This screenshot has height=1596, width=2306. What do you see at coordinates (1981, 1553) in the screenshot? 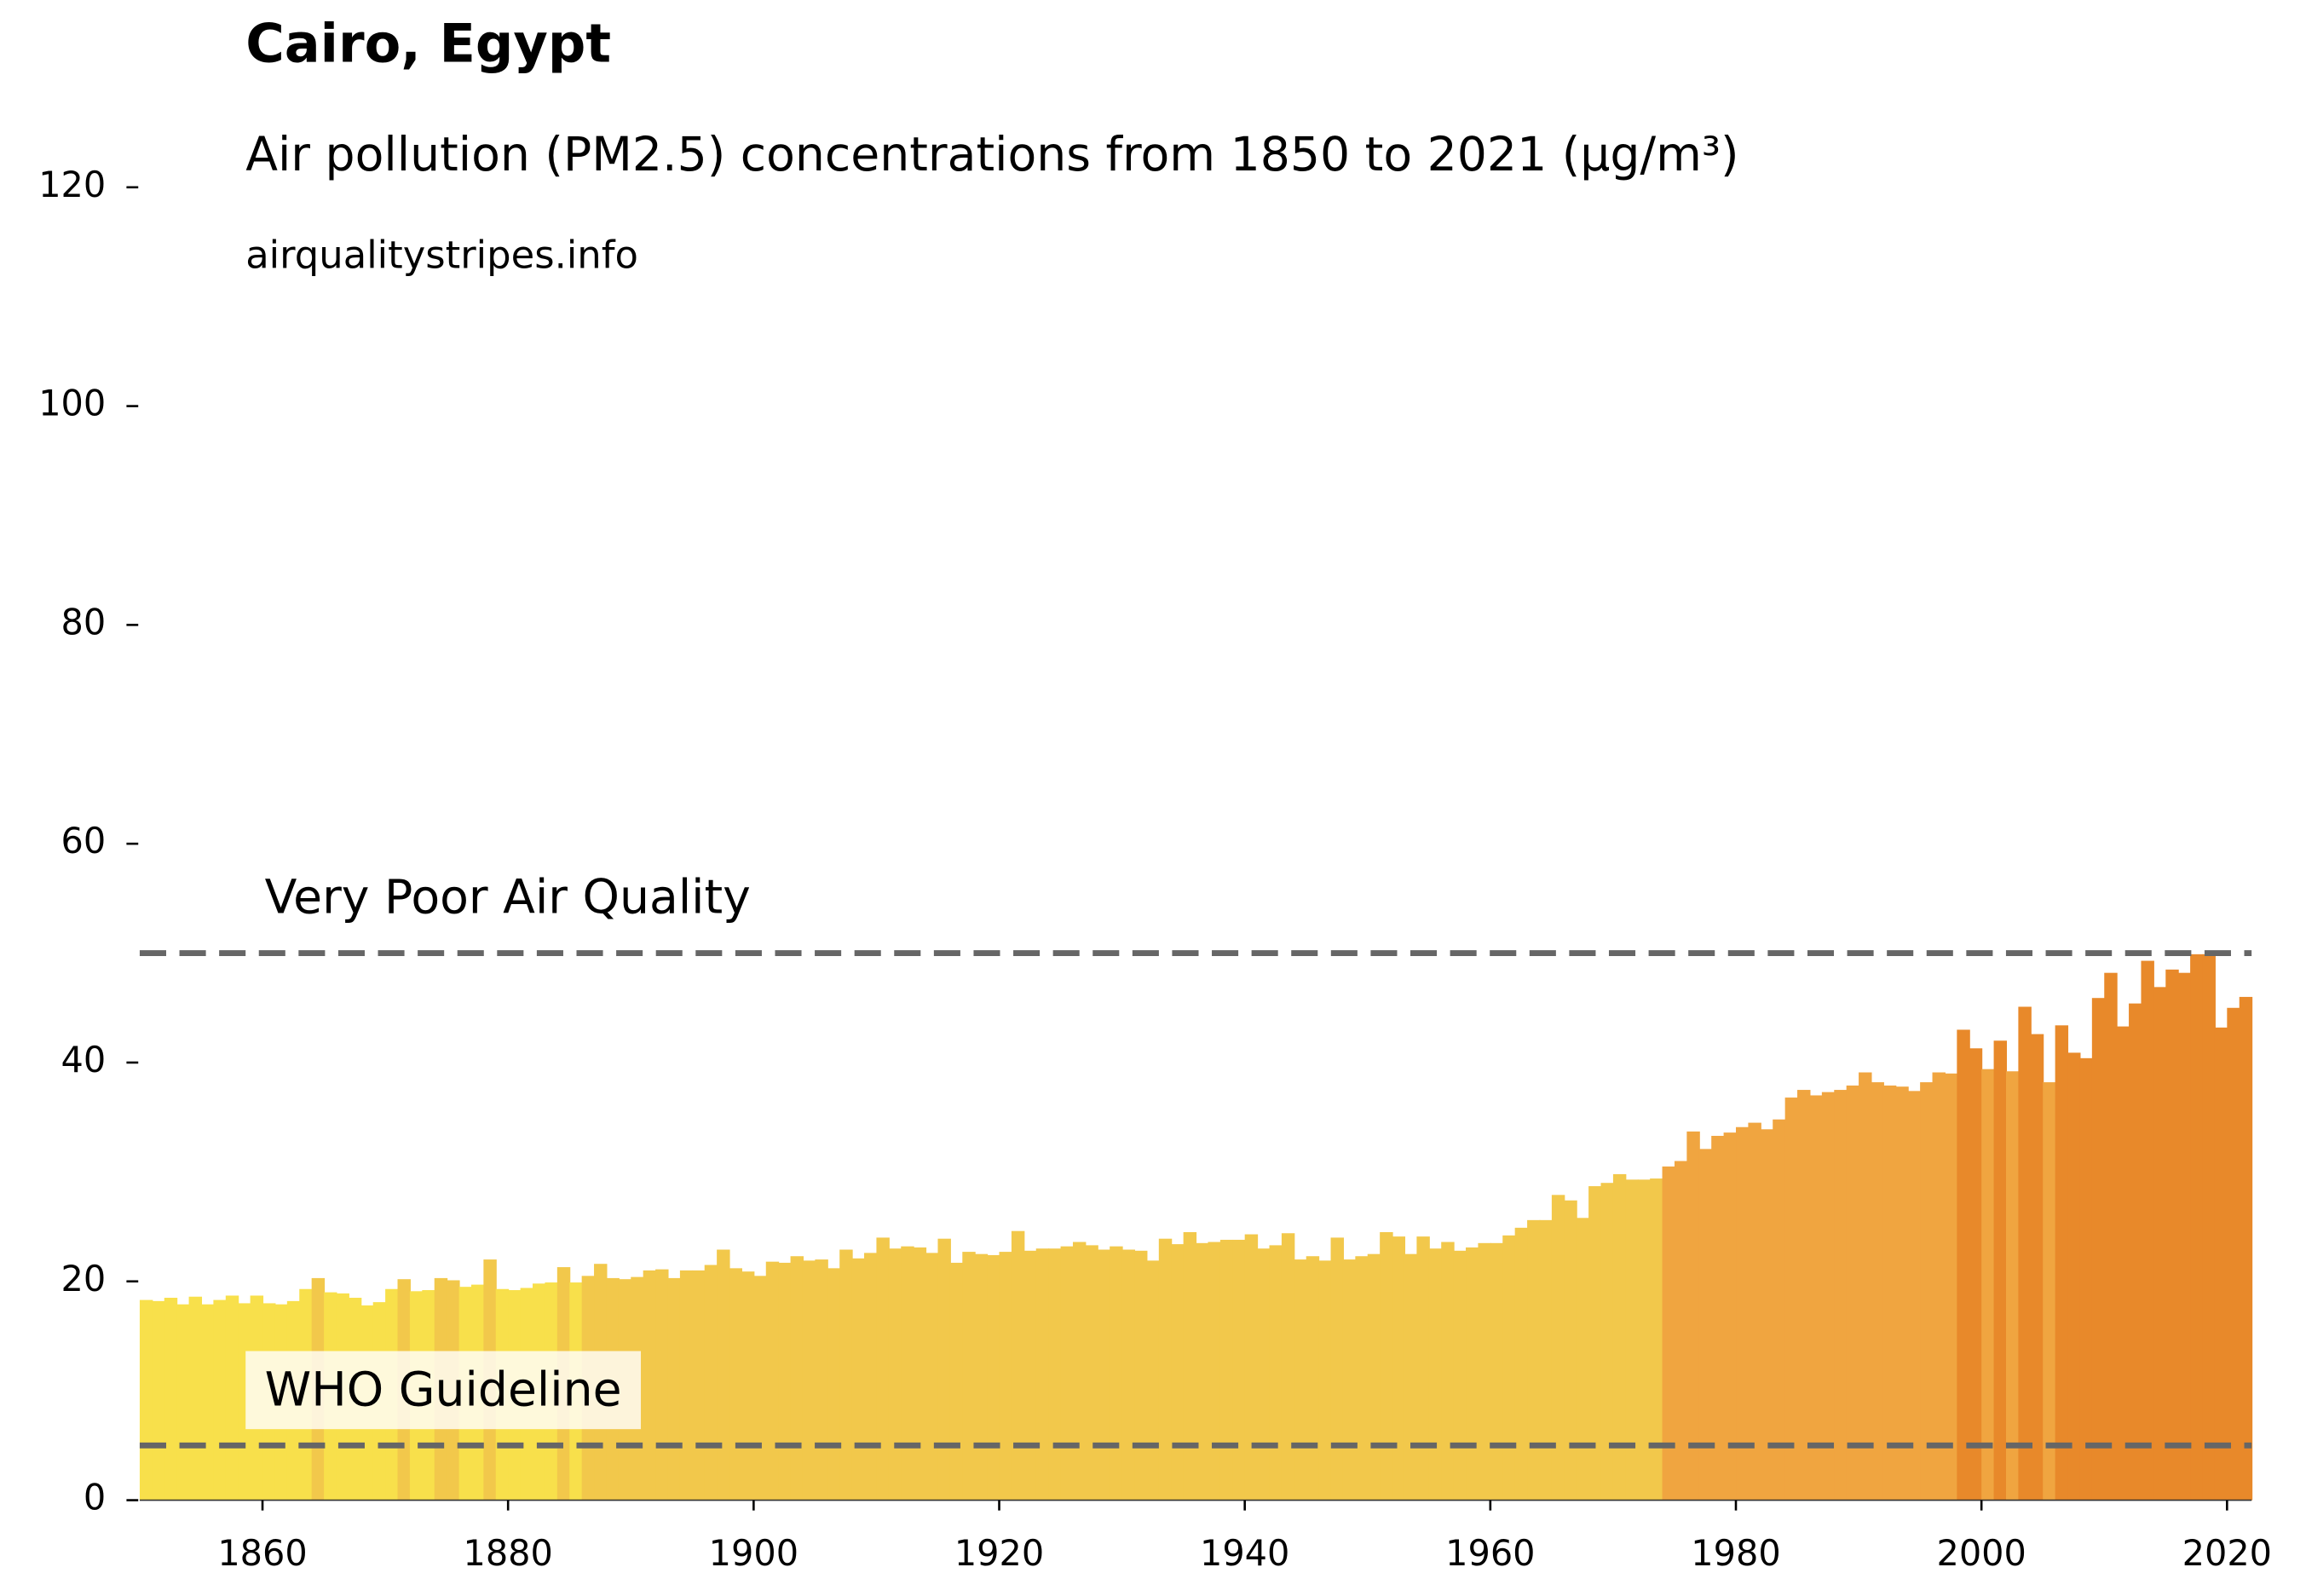
I see `x-tick-label: 2000` at bounding box center [1981, 1553].